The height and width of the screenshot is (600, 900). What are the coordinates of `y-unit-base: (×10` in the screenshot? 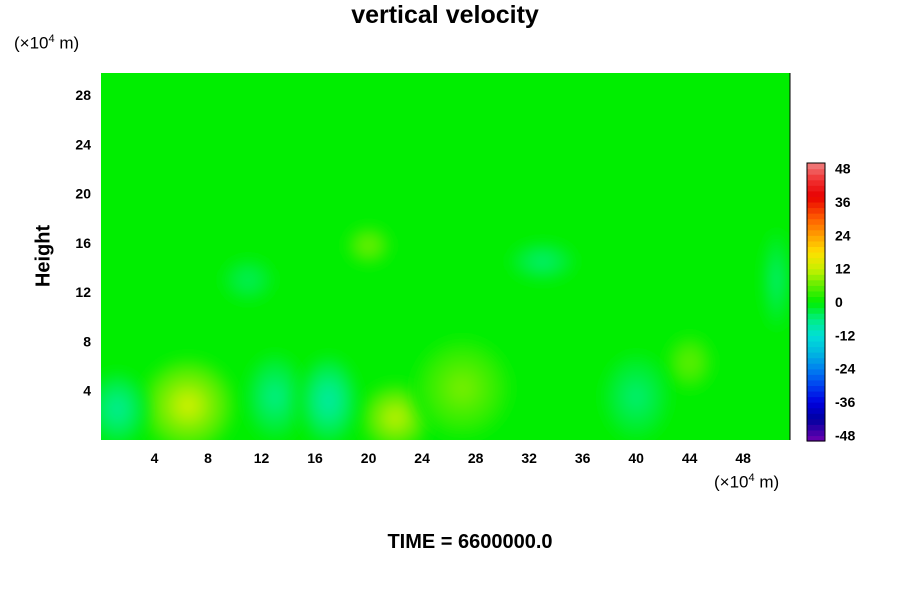 It's located at (31, 43).